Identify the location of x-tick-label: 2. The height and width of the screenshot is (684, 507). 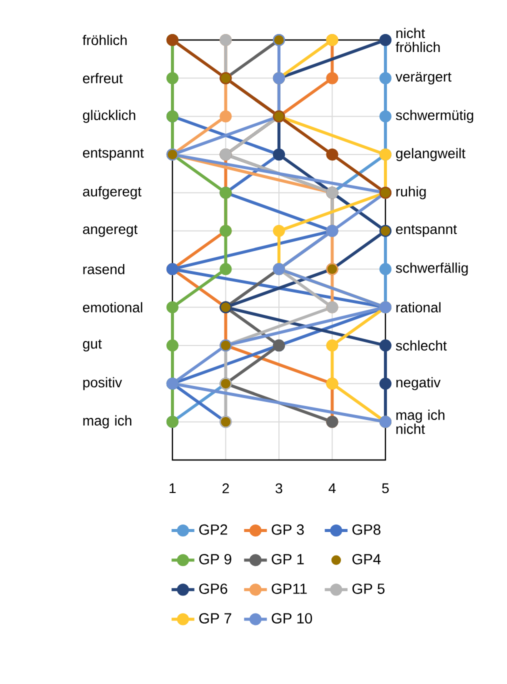
(225, 488).